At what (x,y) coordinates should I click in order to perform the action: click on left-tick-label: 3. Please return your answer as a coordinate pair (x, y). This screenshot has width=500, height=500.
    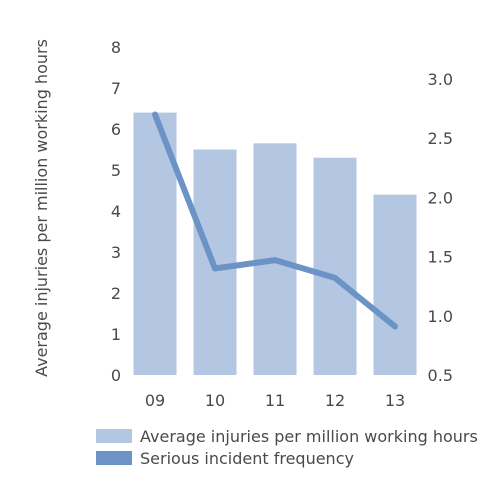
    Looking at the image, I should click on (116, 252).